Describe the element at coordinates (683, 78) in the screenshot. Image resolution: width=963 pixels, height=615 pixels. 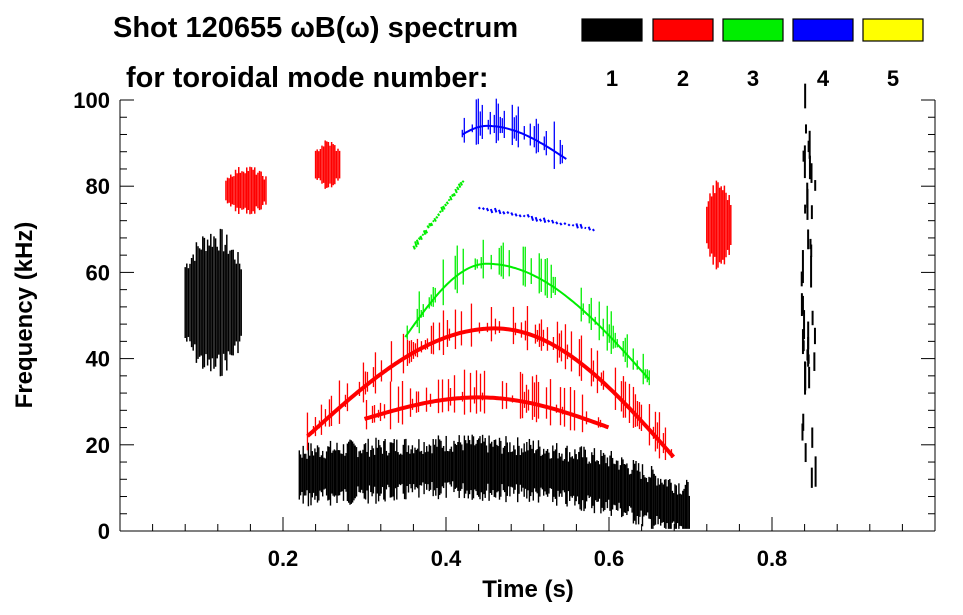
I see `legend-label-mode-2: 2` at that location.